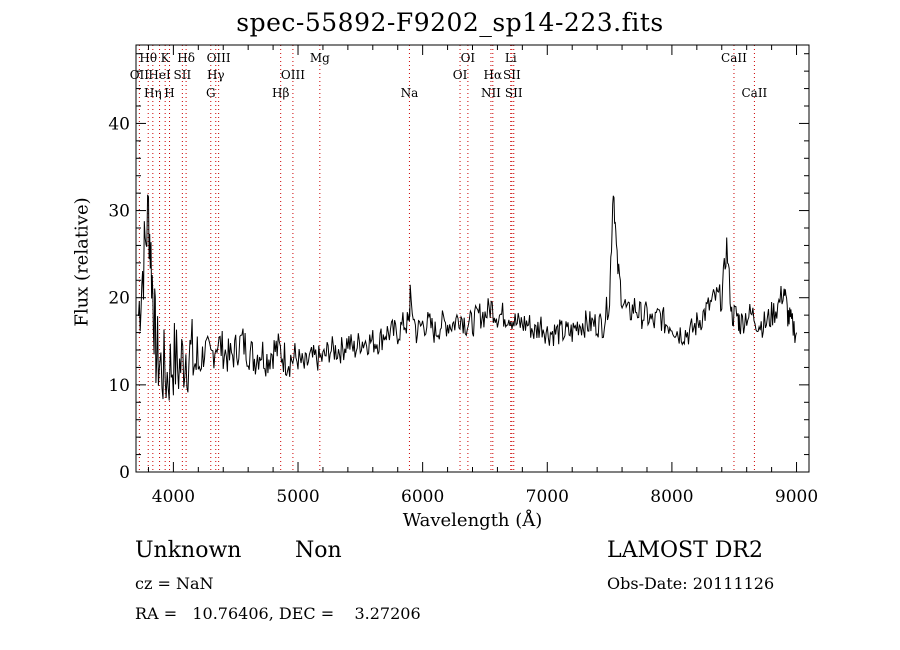 This screenshot has width=900, height=650. What do you see at coordinates (280, 93) in the screenshot?
I see `line-marker-label: Hβ` at bounding box center [280, 93].